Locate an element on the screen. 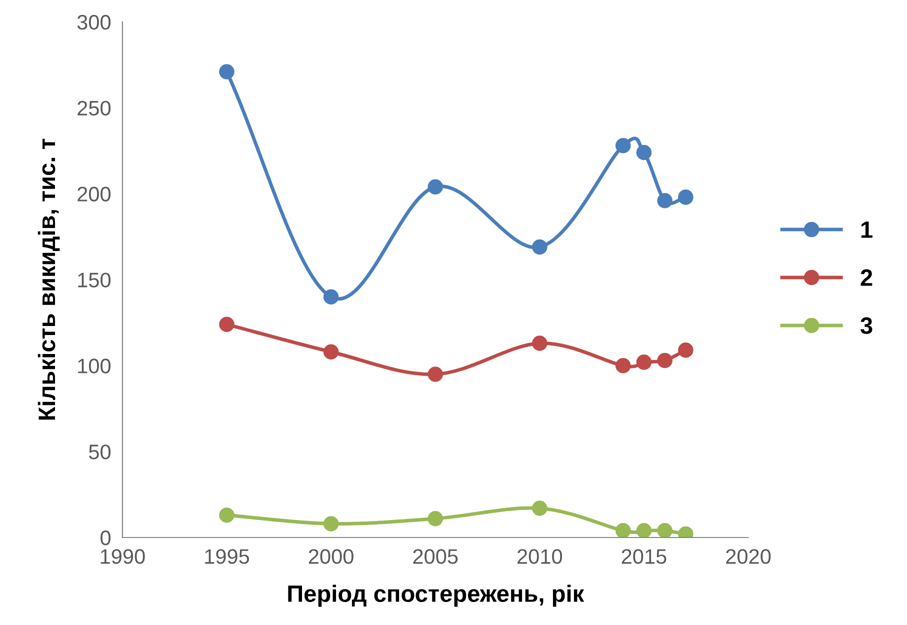 The height and width of the screenshot is (625, 907). x-tick-label: 2000 is located at coordinates (331, 556).